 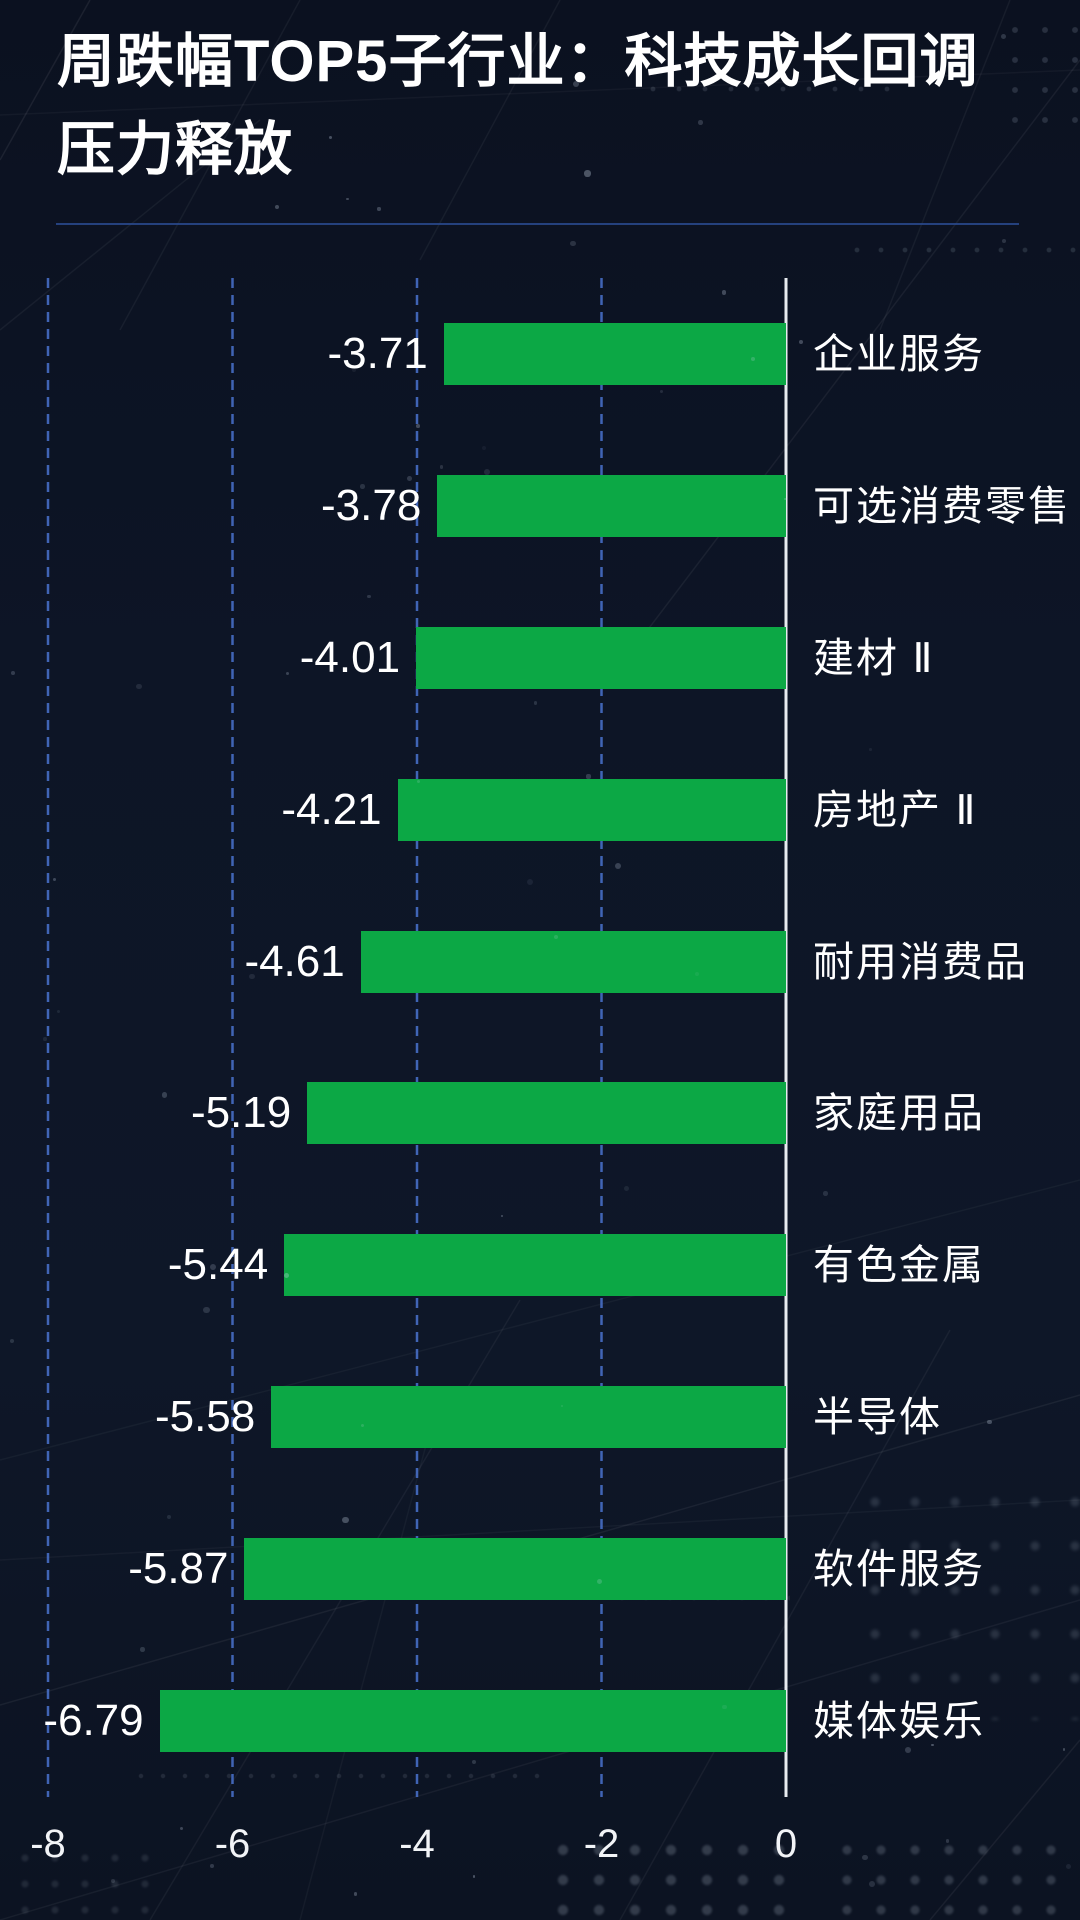 What do you see at coordinates (942, 506) in the screenshot?
I see `category-label: 可选消费零售` at bounding box center [942, 506].